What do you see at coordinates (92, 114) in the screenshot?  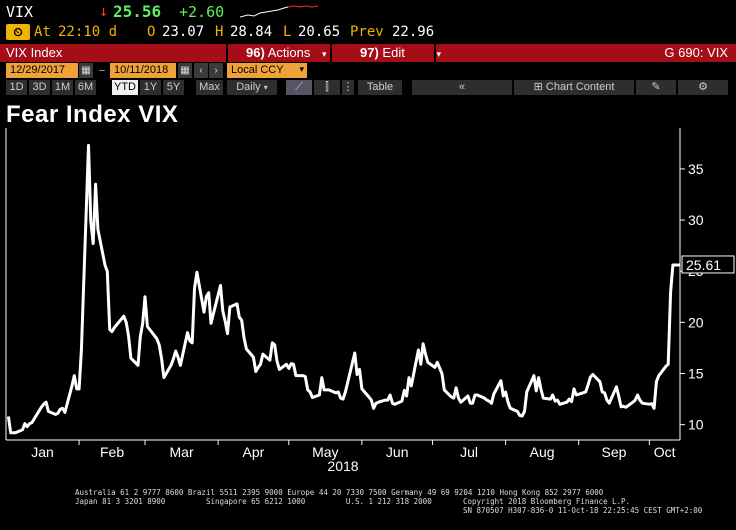 I see `chart-title: Fear Index VIX` at bounding box center [92, 114].